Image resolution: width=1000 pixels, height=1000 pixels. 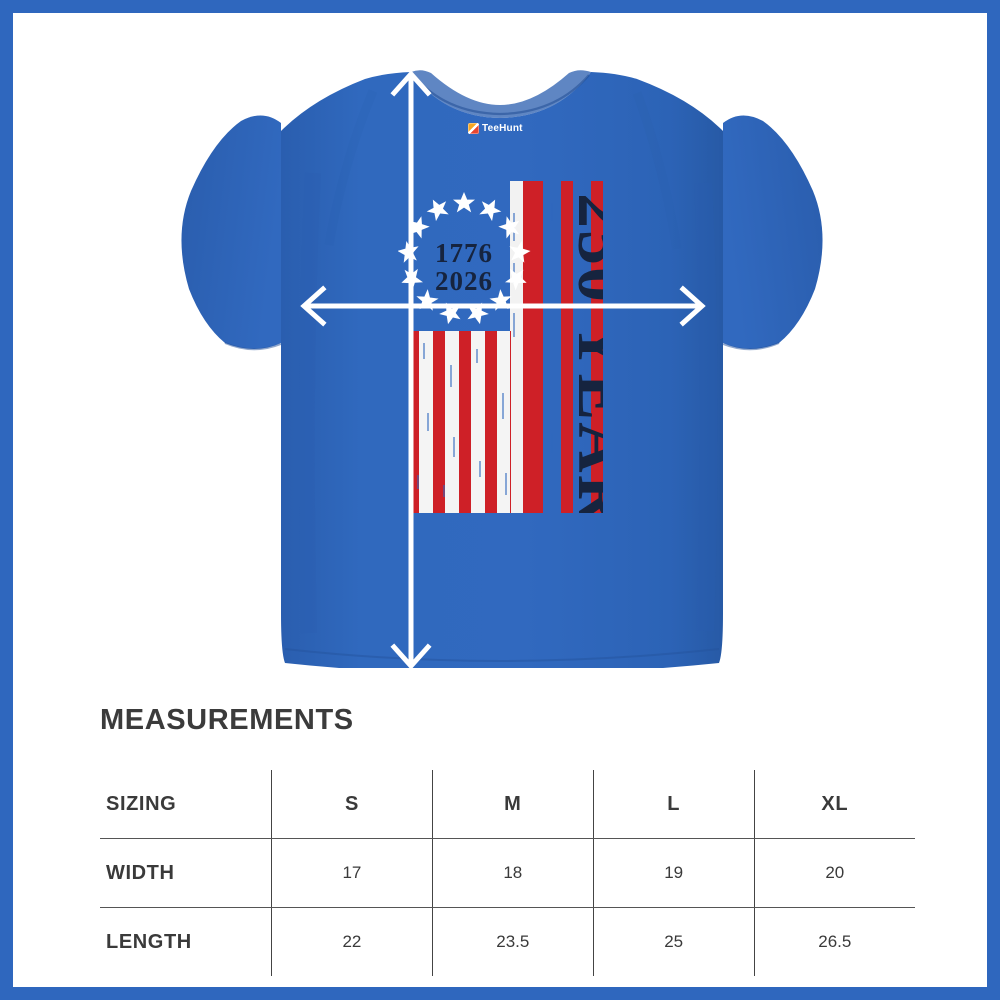 What do you see at coordinates (186, 804) in the screenshot?
I see `column-header-sizing: SIZING` at bounding box center [186, 804].